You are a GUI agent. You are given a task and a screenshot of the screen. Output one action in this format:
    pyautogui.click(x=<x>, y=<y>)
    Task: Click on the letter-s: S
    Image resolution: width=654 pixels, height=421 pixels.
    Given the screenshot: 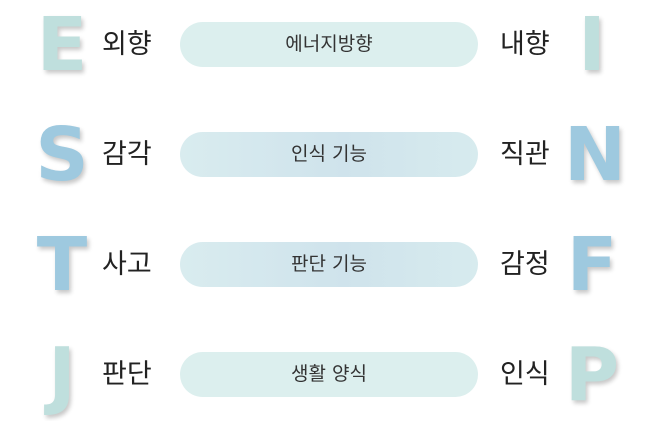 What is the action you would take?
    pyautogui.click(x=62, y=155)
    